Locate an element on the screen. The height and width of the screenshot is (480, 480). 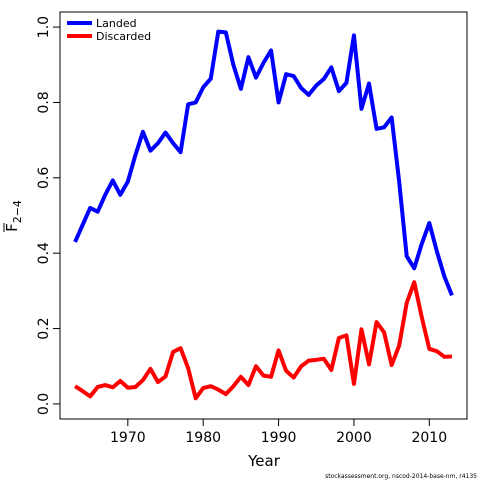
x-axis-title: Year is located at coordinates (264, 461).